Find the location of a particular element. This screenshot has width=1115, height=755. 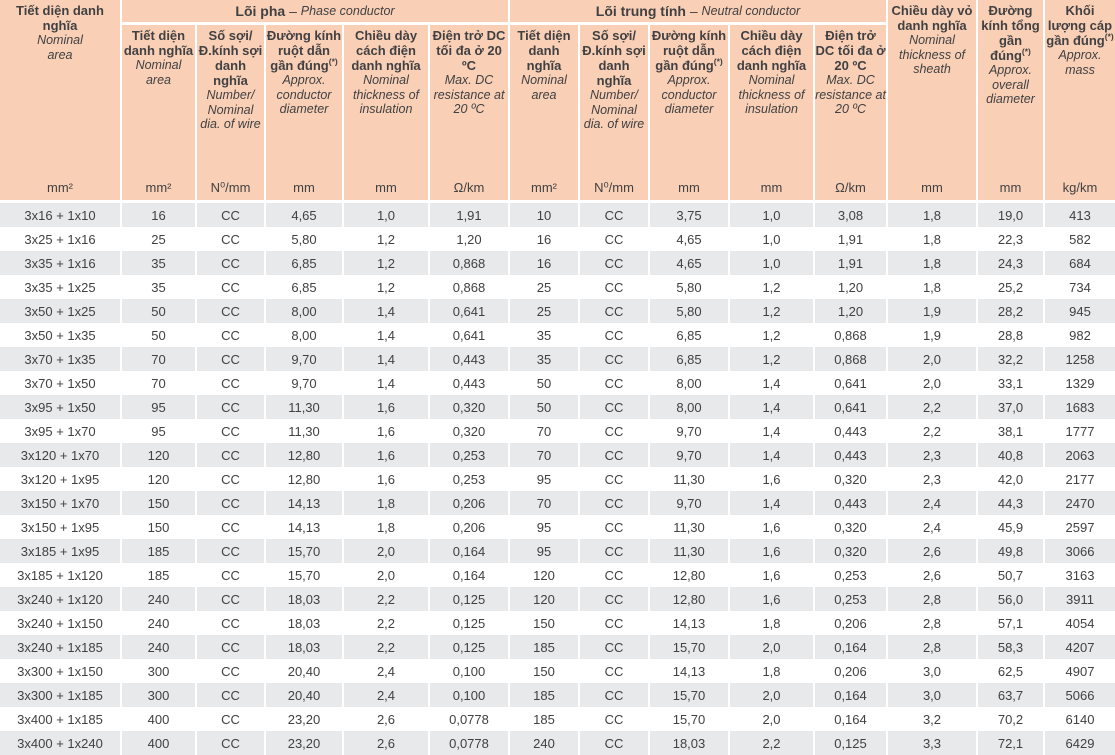

cable-config-cell: 3x185 + 1x120 is located at coordinates (60, 575).